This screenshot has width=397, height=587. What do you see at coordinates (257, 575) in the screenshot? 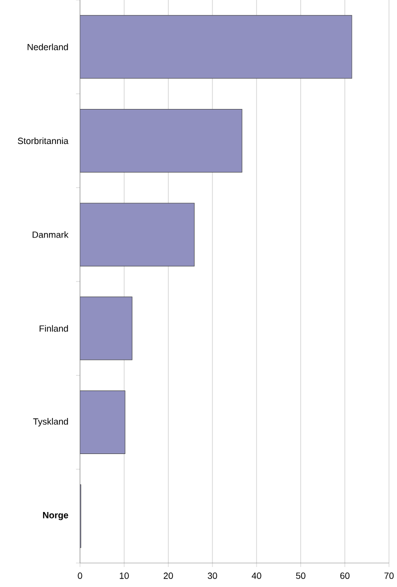
I see `x-tick-label: 40` at bounding box center [257, 575].